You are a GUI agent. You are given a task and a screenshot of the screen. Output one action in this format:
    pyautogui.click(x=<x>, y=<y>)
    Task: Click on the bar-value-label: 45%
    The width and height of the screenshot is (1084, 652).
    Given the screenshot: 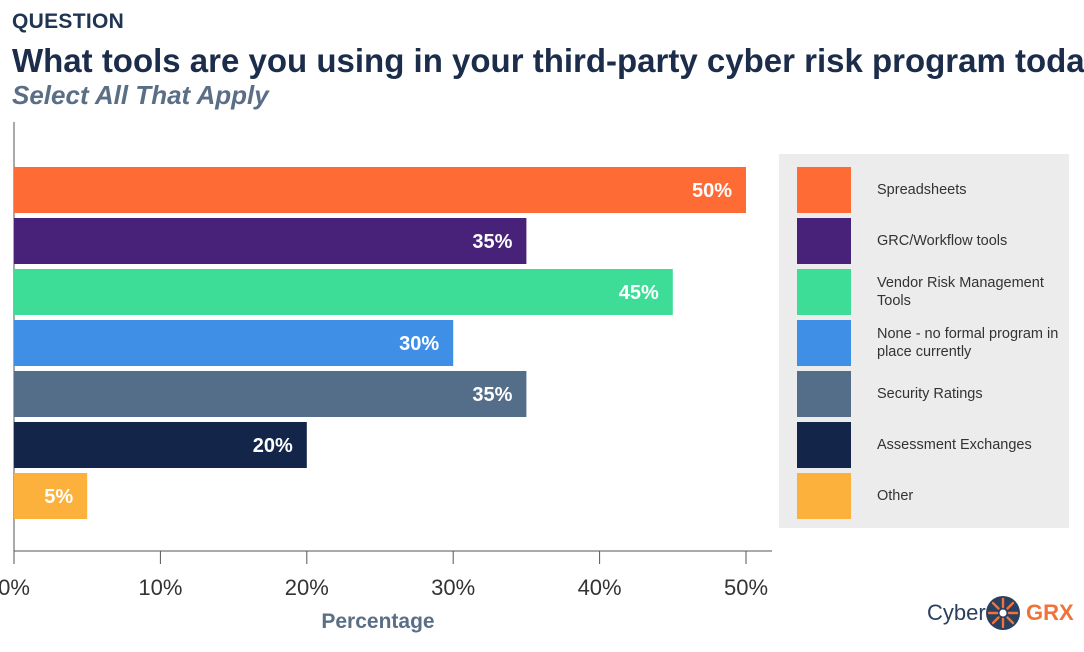 What is the action you would take?
    pyautogui.click(x=639, y=293)
    